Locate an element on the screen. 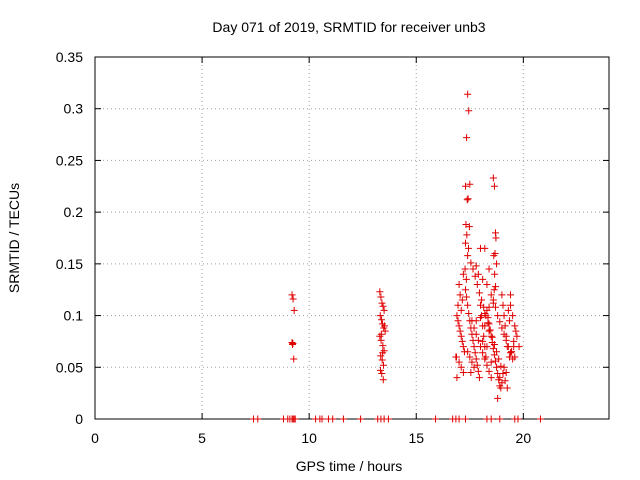 The image size is (640, 480). y-tick-label: 0.1 is located at coordinates (74, 316).